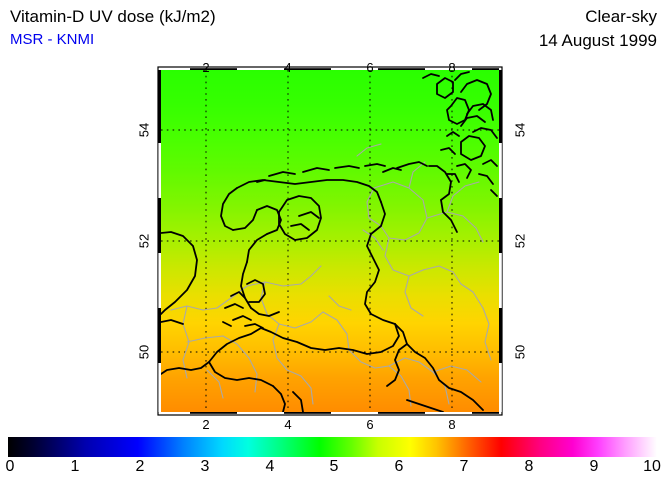 The height and width of the screenshot is (480, 665). I want to click on colorbar-tick-6: 6, so click(399, 466).